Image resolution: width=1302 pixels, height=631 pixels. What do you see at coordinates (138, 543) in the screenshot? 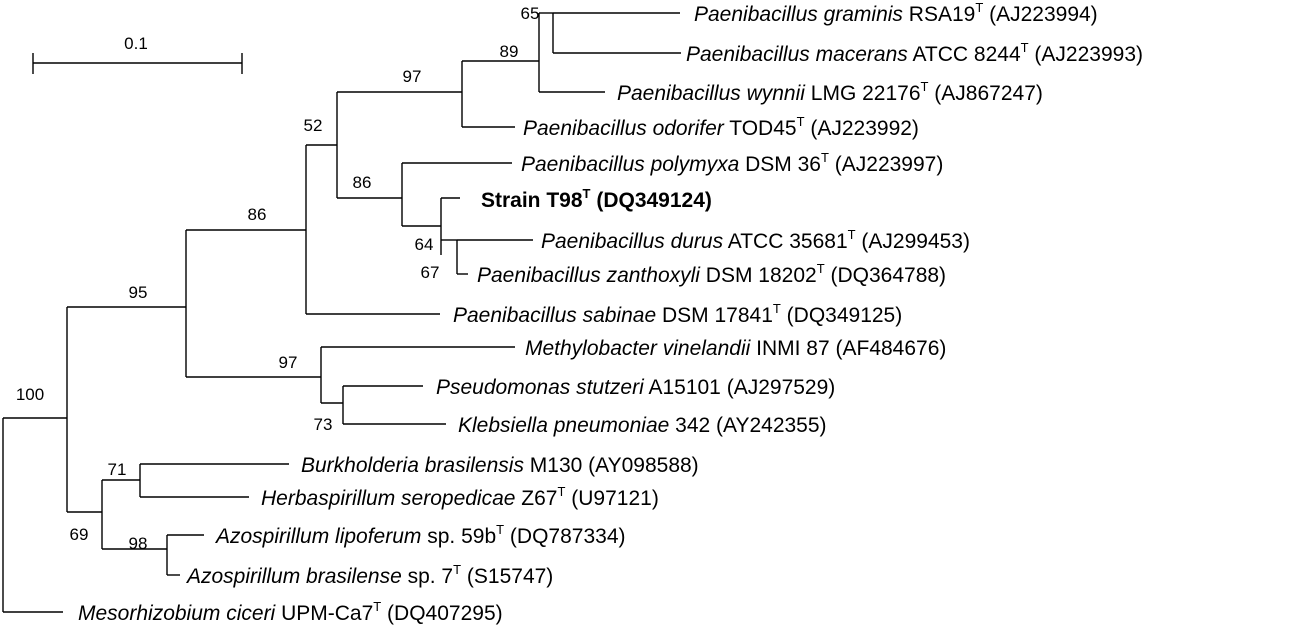
I see `bootstrap-value: 98` at bounding box center [138, 543].